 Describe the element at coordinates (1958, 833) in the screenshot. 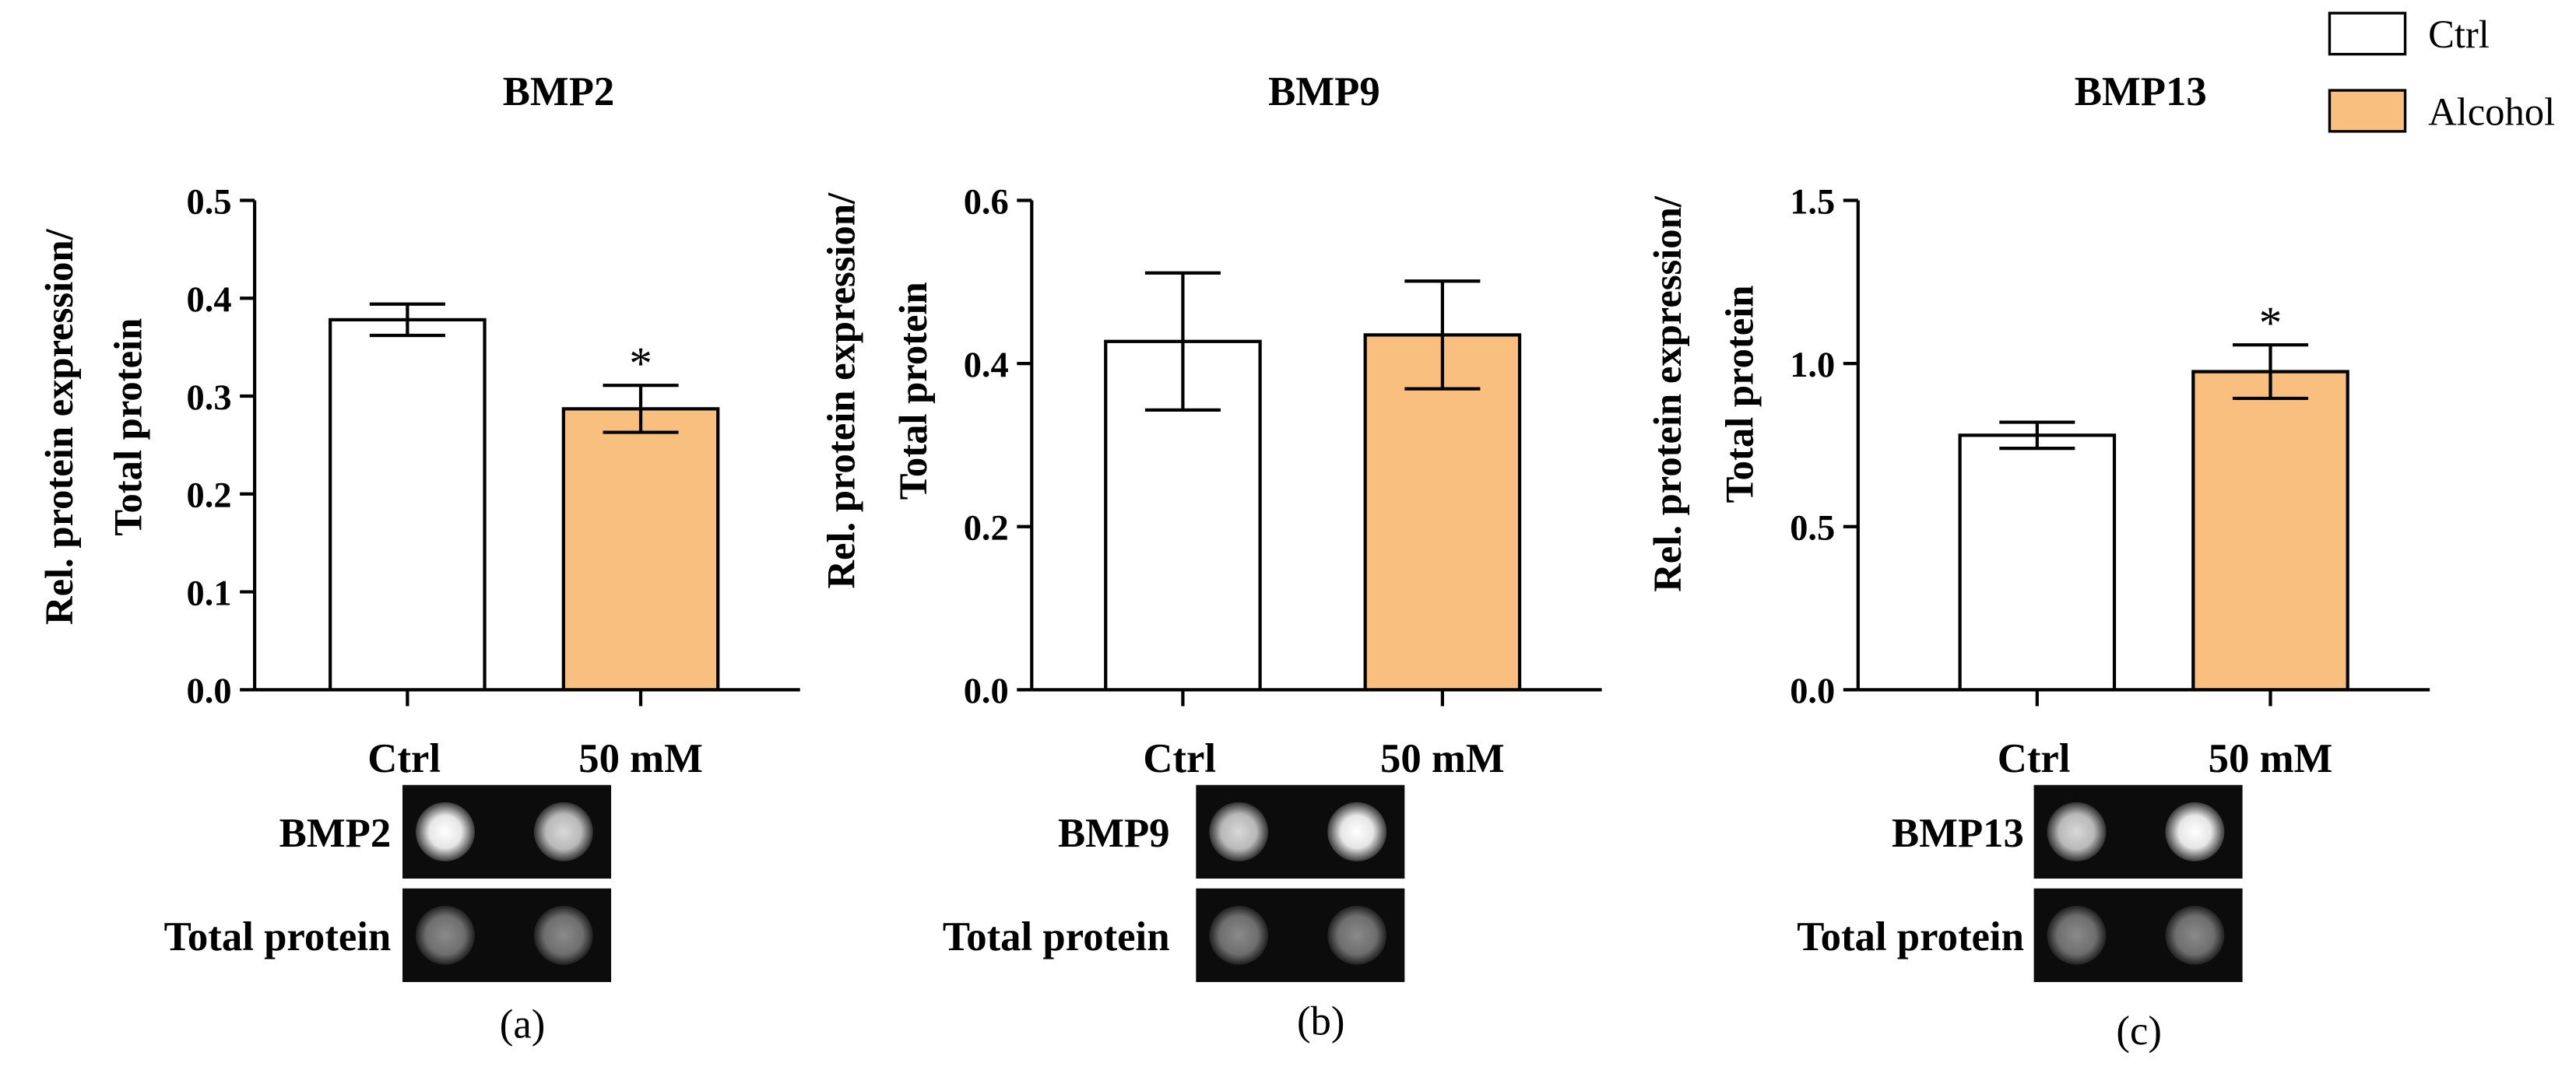

I see `blot-label-0: BMP13` at that location.